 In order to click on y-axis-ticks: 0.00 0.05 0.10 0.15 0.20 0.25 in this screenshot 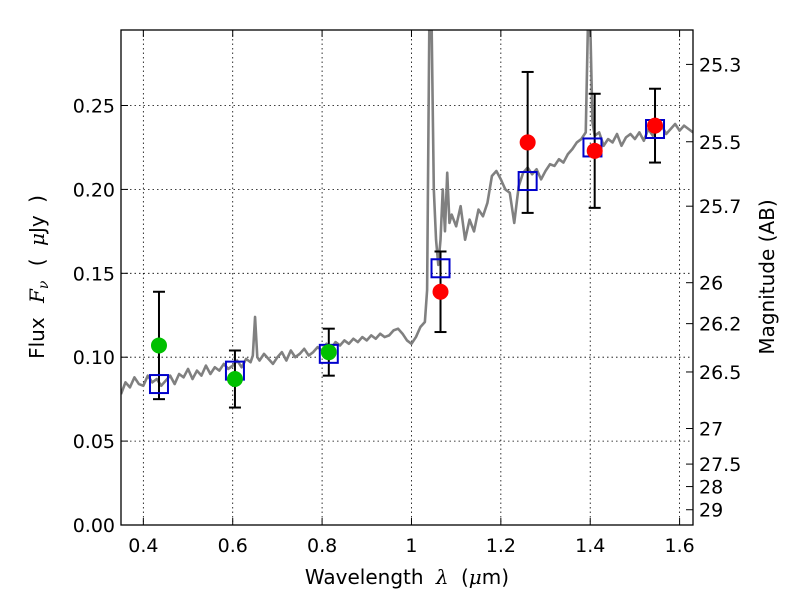, I will do `click(100, 316)`.